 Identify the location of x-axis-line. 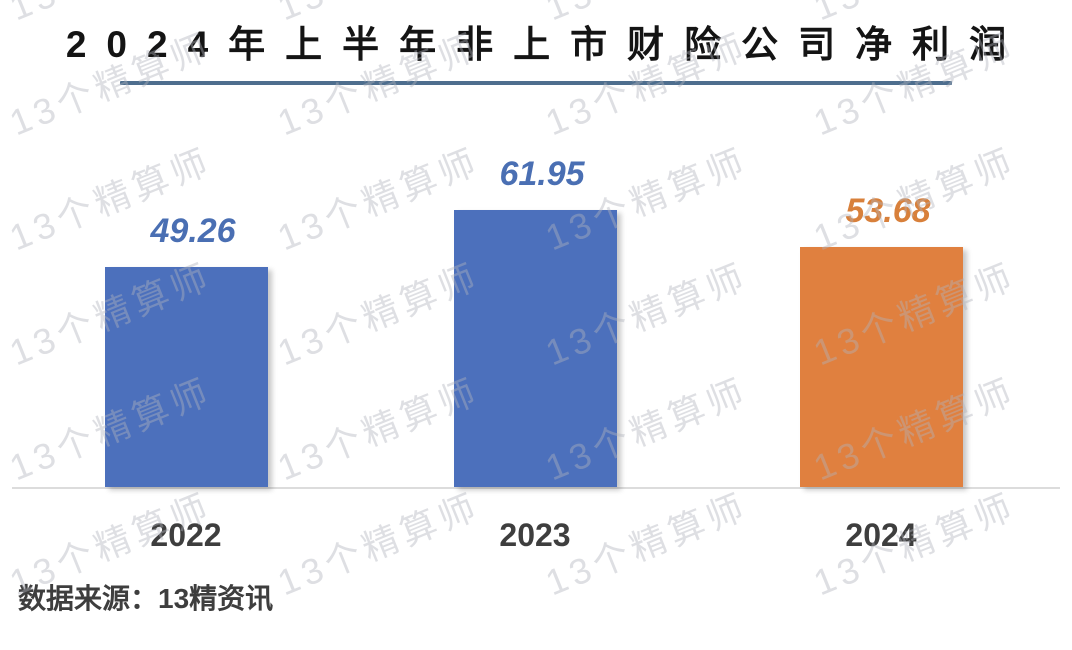
(536, 488).